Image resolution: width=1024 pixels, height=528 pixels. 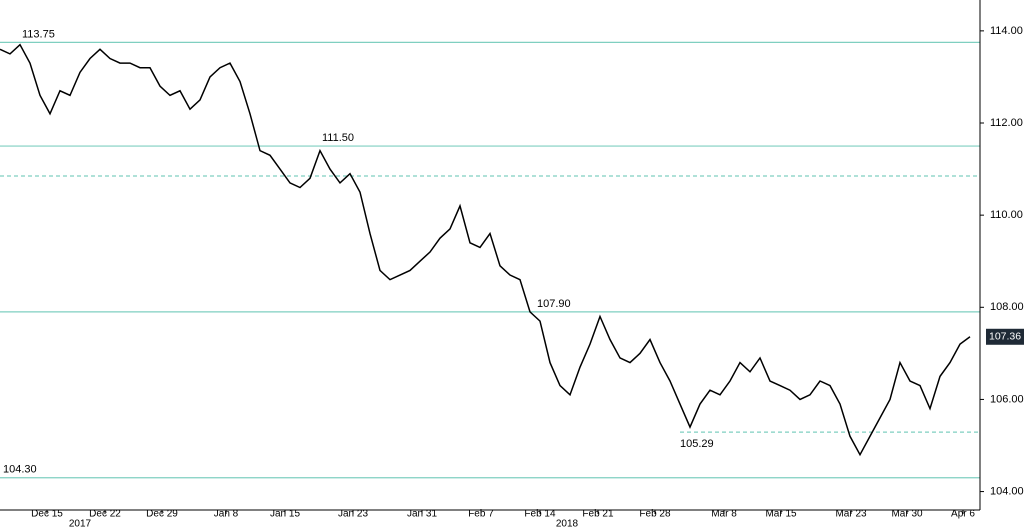 What do you see at coordinates (567, 523) in the screenshot?
I see `year-label: 2018` at bounding box center [567, 523].